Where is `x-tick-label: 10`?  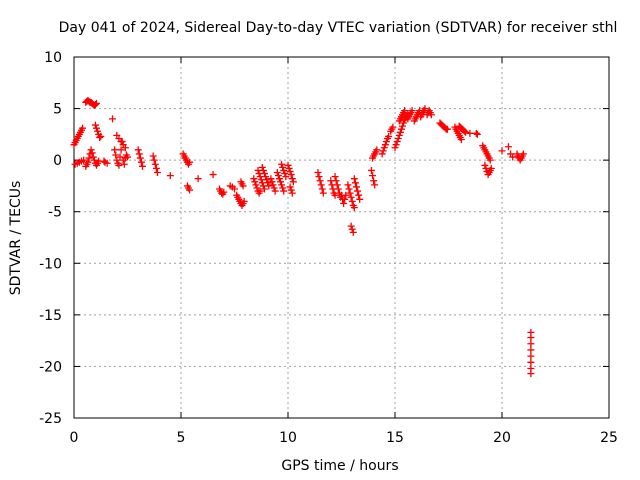 x-tick-label: 10 is located at coordinates (288, 438).